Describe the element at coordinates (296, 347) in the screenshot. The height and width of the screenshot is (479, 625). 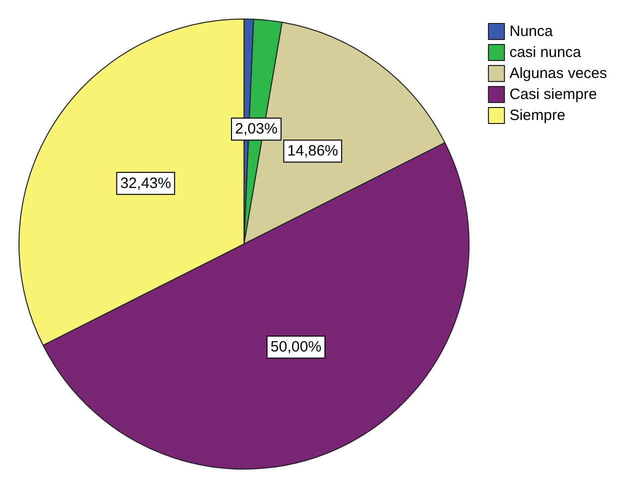
I see `data-label: 50,00%` at that location.